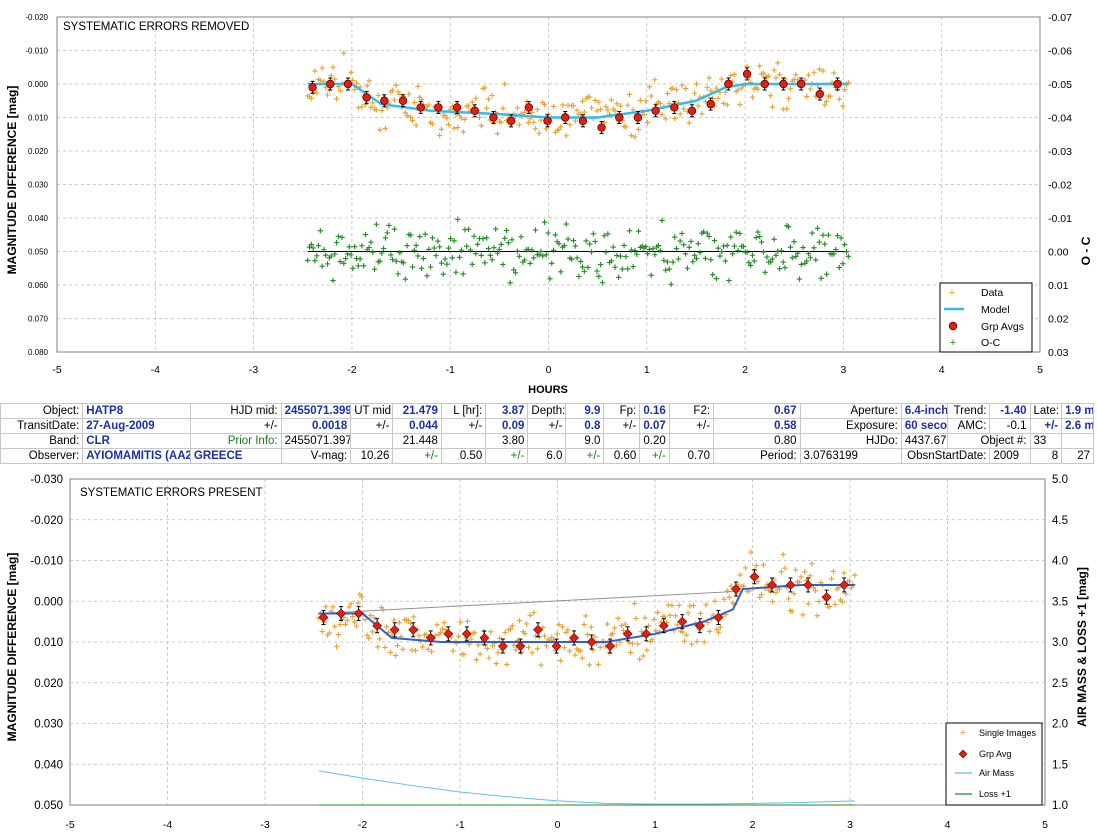  Describe the element at coordinates (362, 825) in the screenshot. I see `bottom-x-tick-label: -2` at that location.